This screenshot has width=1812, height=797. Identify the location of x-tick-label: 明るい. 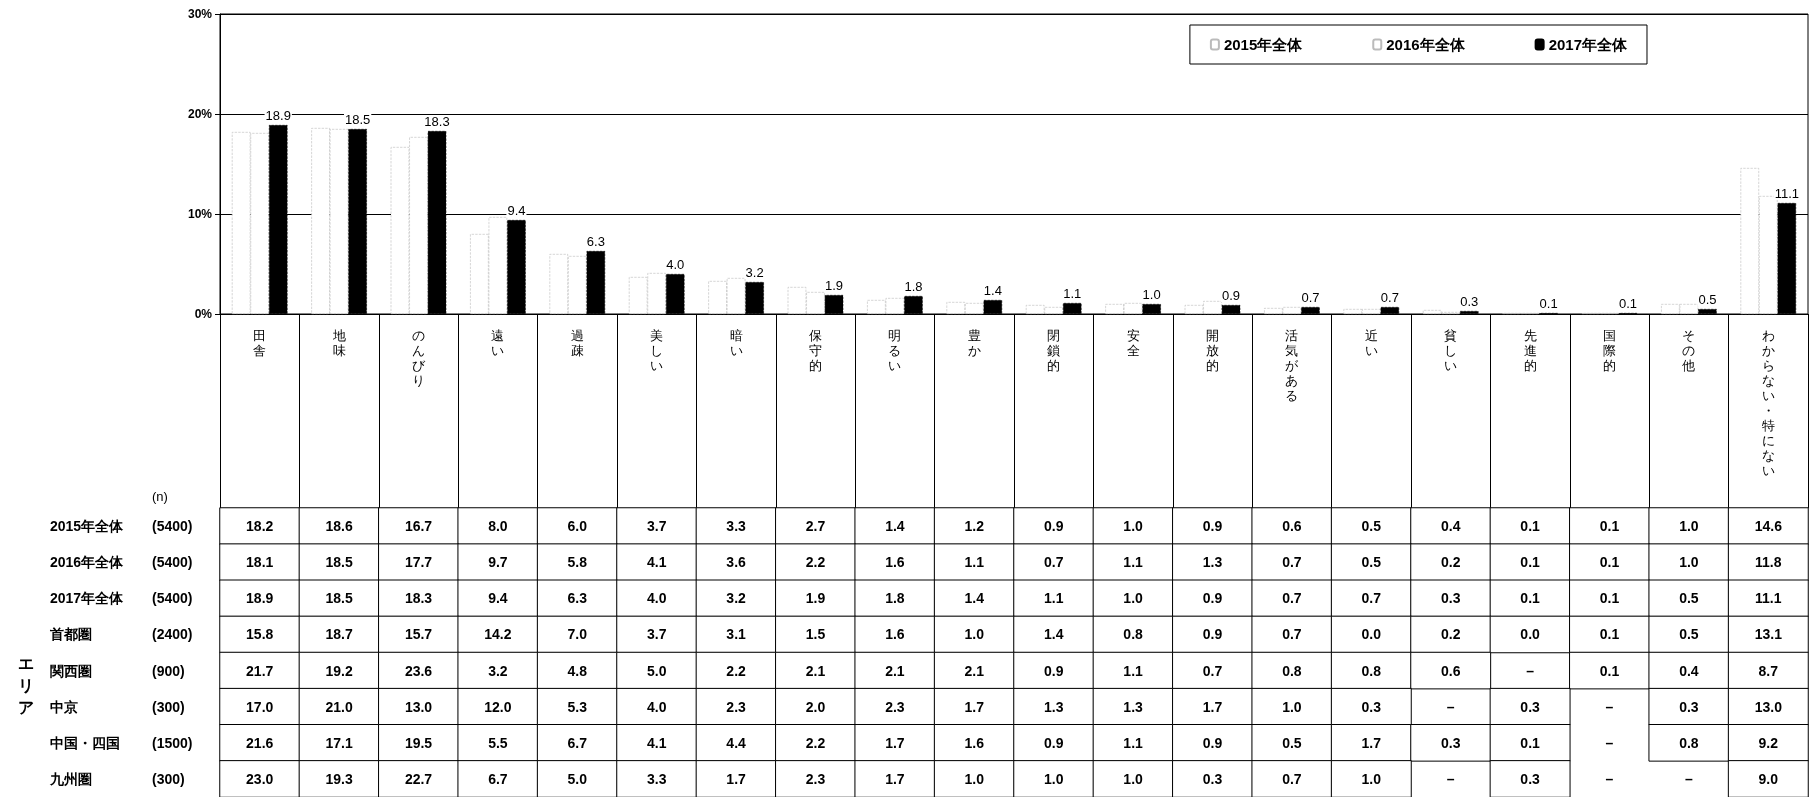
(895, 350).